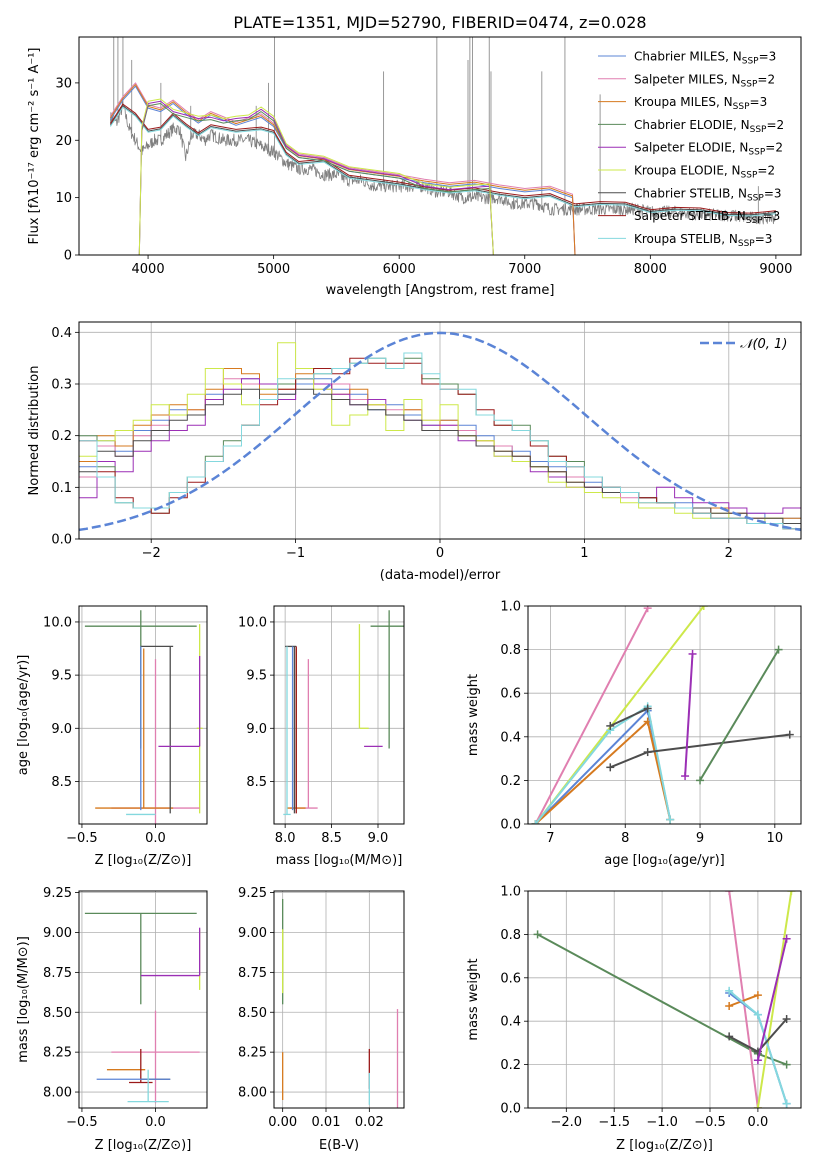  What do you see at coordinates (700, 103) in the screenshot?
I see `legend-label: Kroupa MILES, NSSP=3` at bounding box center [700, 103].